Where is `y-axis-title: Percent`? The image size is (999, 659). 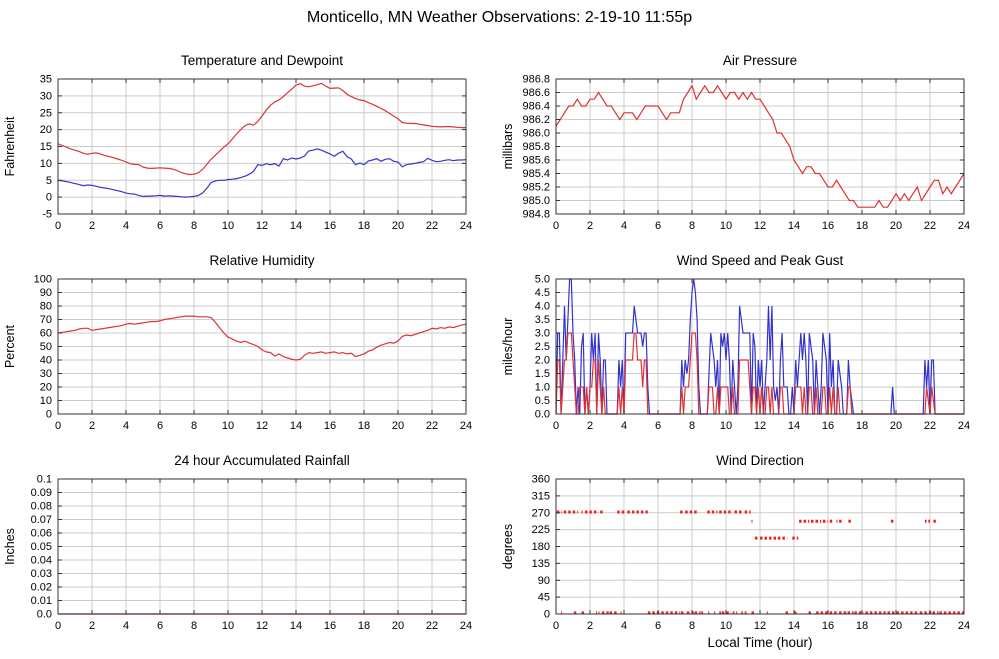 y-axis-title: Percent is located at coordinates (10, 346).